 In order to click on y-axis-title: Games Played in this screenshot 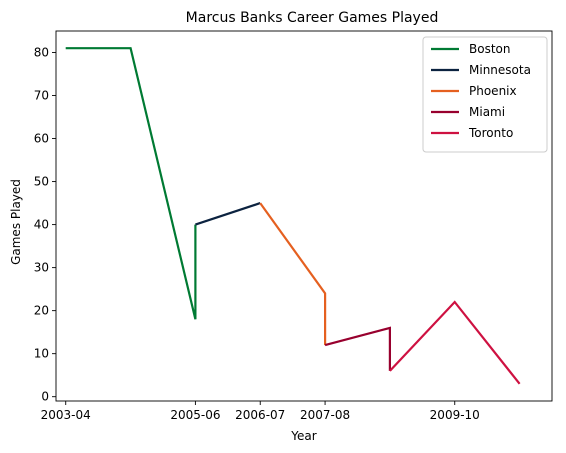, I will do `click(16, 222)`.